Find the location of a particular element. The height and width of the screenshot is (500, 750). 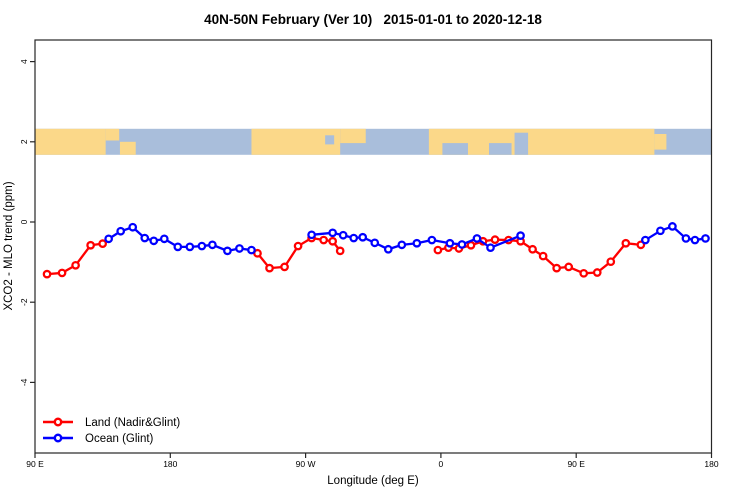

y-tick-label: -4 is located at coordinates (24, 382).